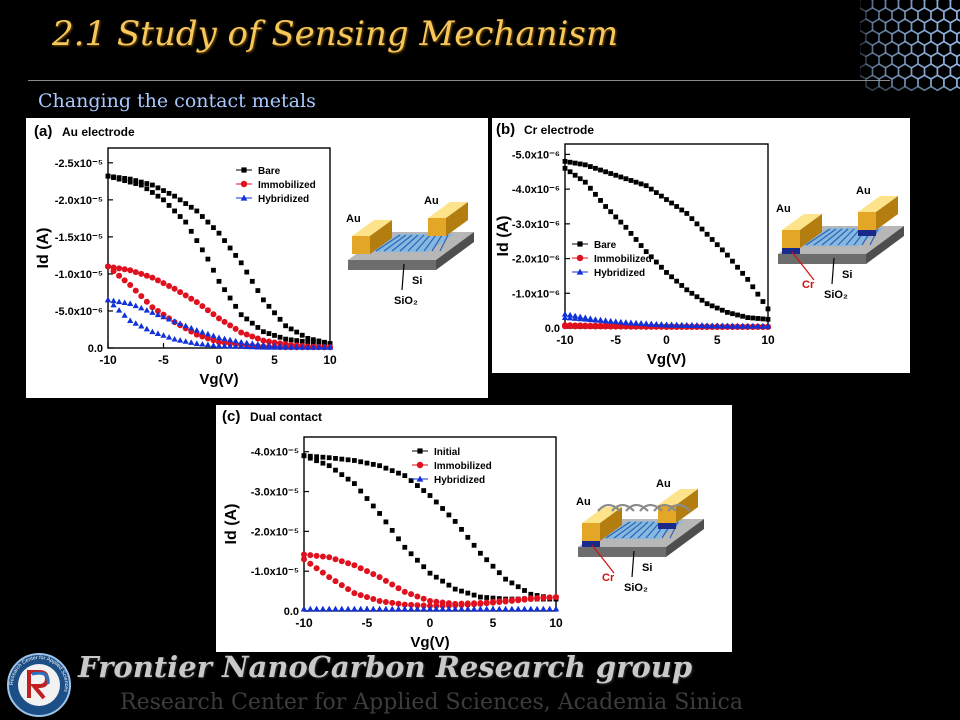 The width and height of the screenshot is (960, 720). I want to click on y-tick-label: 0.0, so click(552, 329).